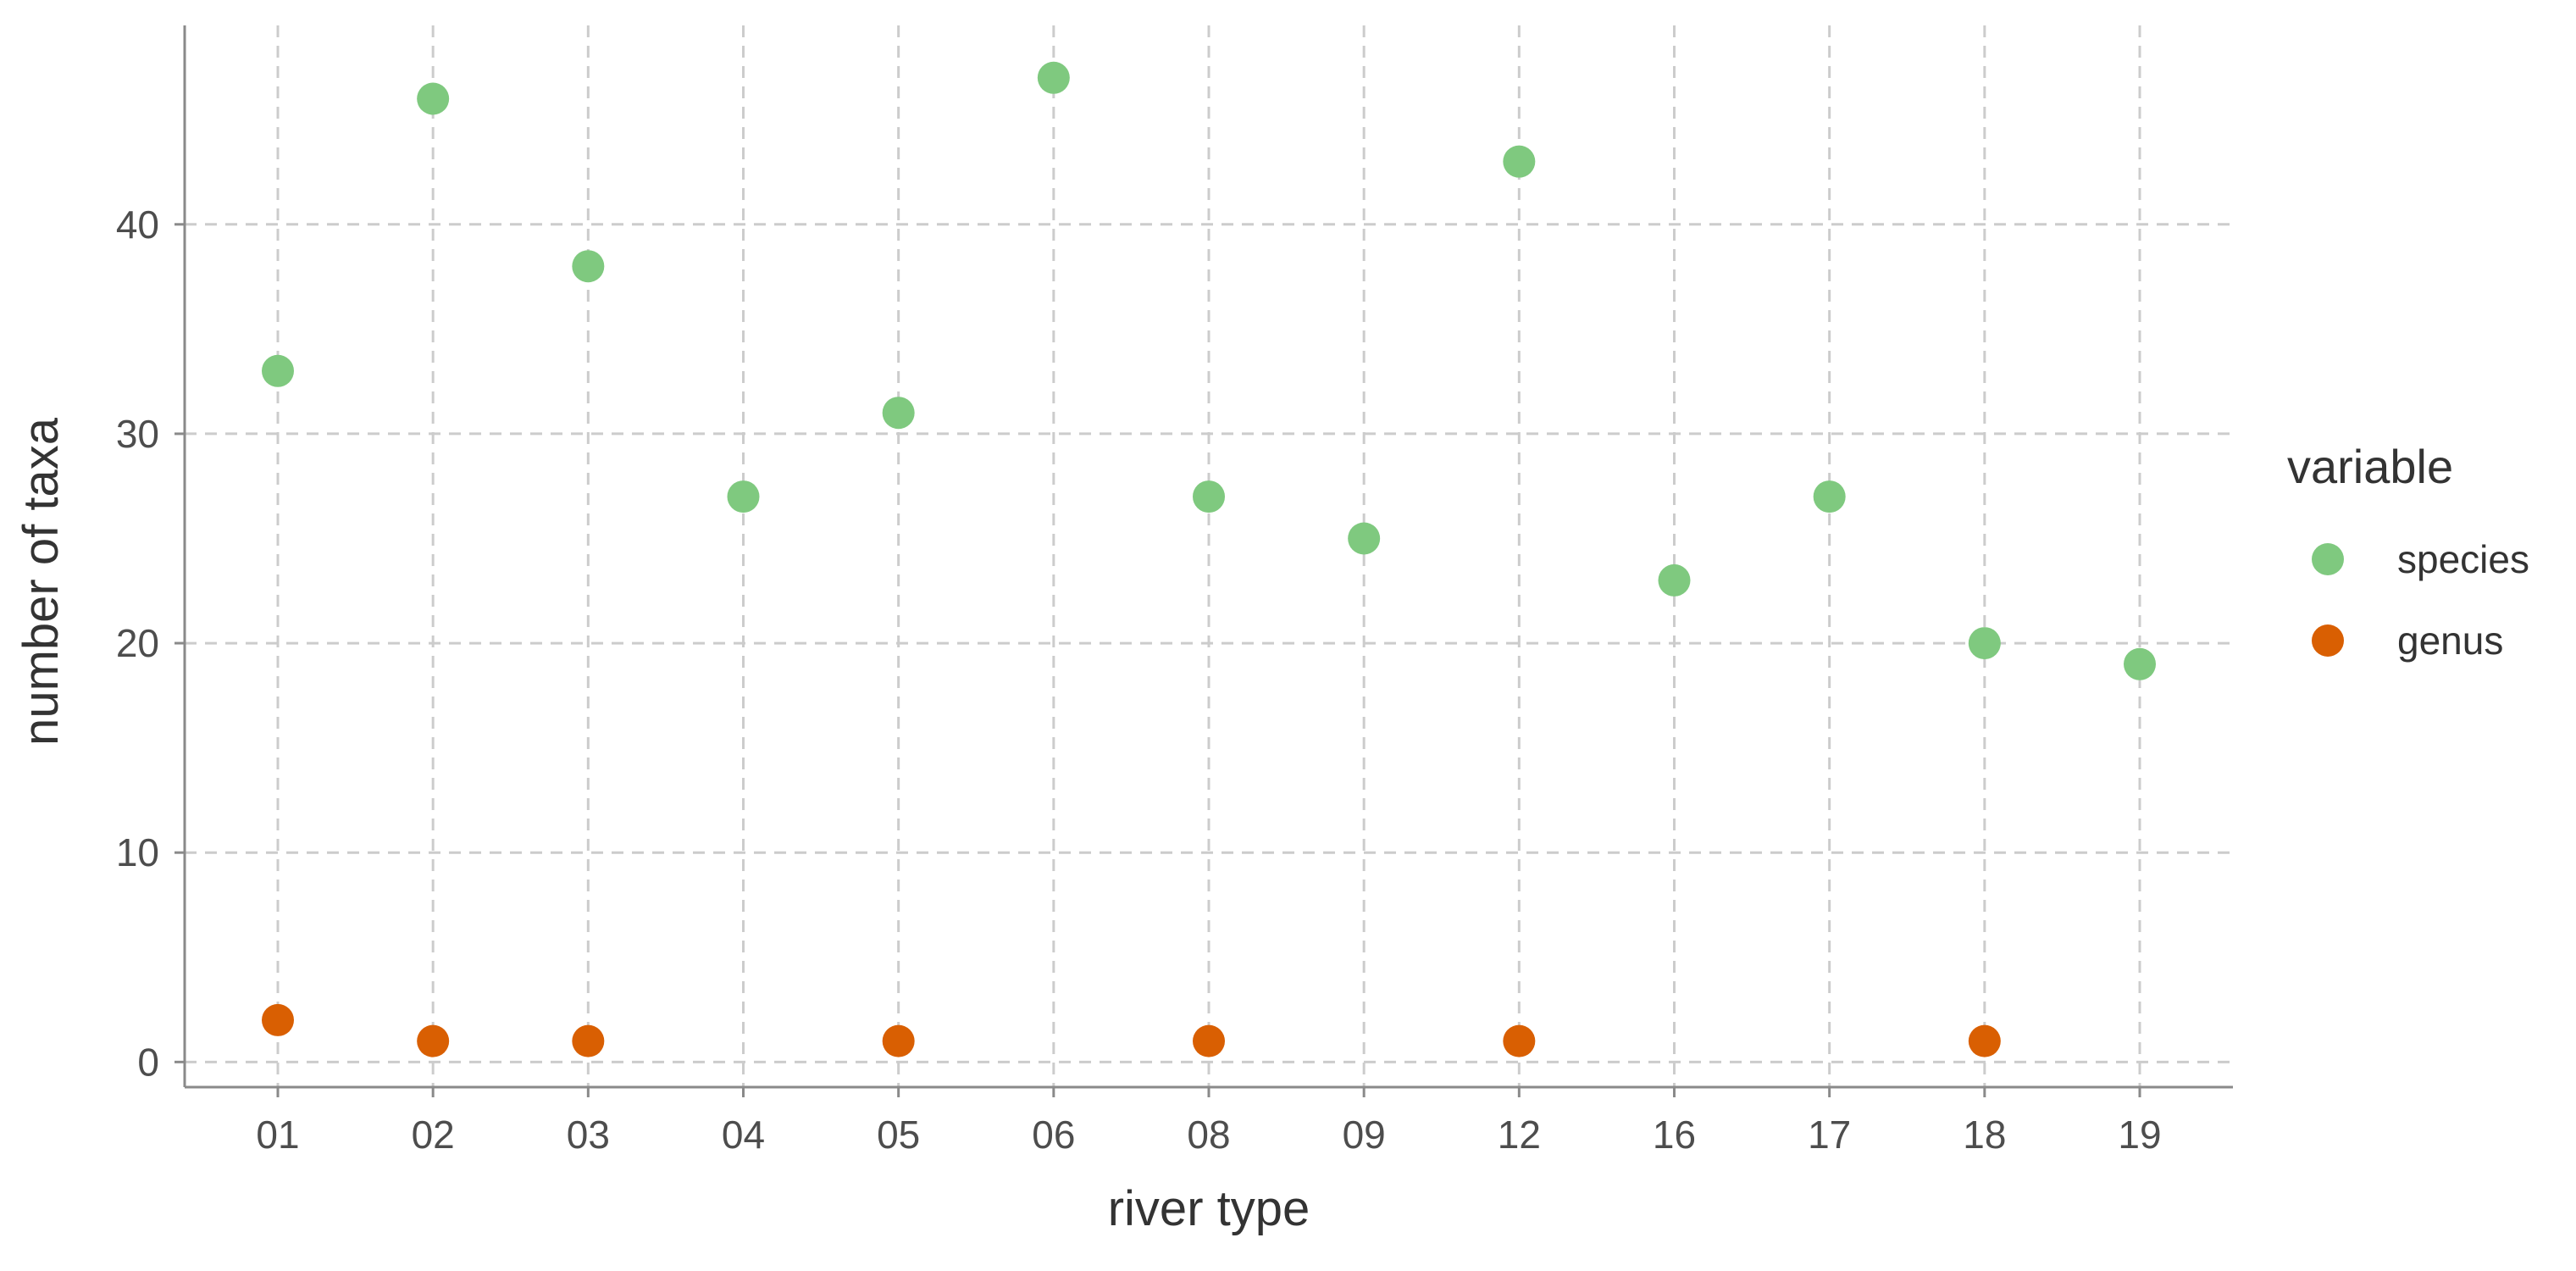 This screenshot has width=2576, height=1271. Describe the element at coordinates (2370, 466) in the screenshot. I see `legend-title: variable` at that location.